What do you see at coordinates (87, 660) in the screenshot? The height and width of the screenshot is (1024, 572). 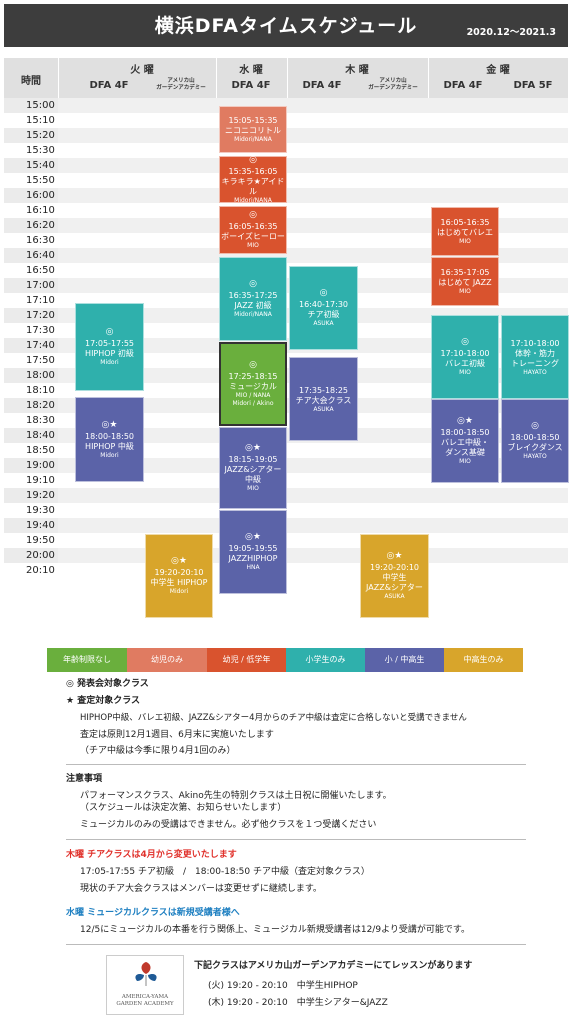 I see `legend-all-ages: 年齢制限なし` at bounding box center [87, 660].